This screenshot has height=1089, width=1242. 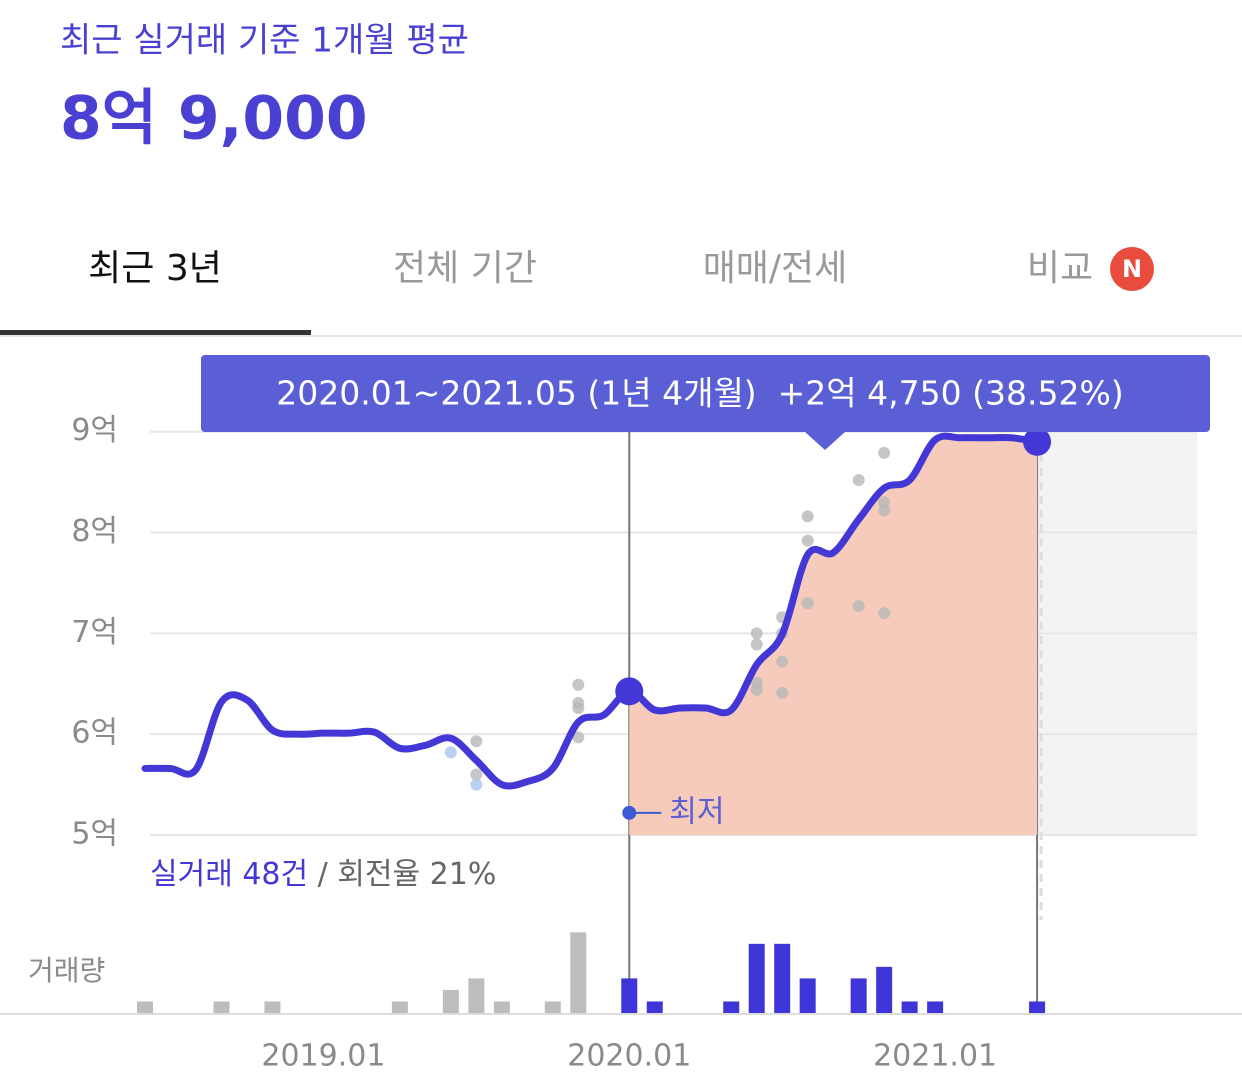 I want to click on stats: 실거래 48건 / 회전율 21%, so click(x=323, y=874).